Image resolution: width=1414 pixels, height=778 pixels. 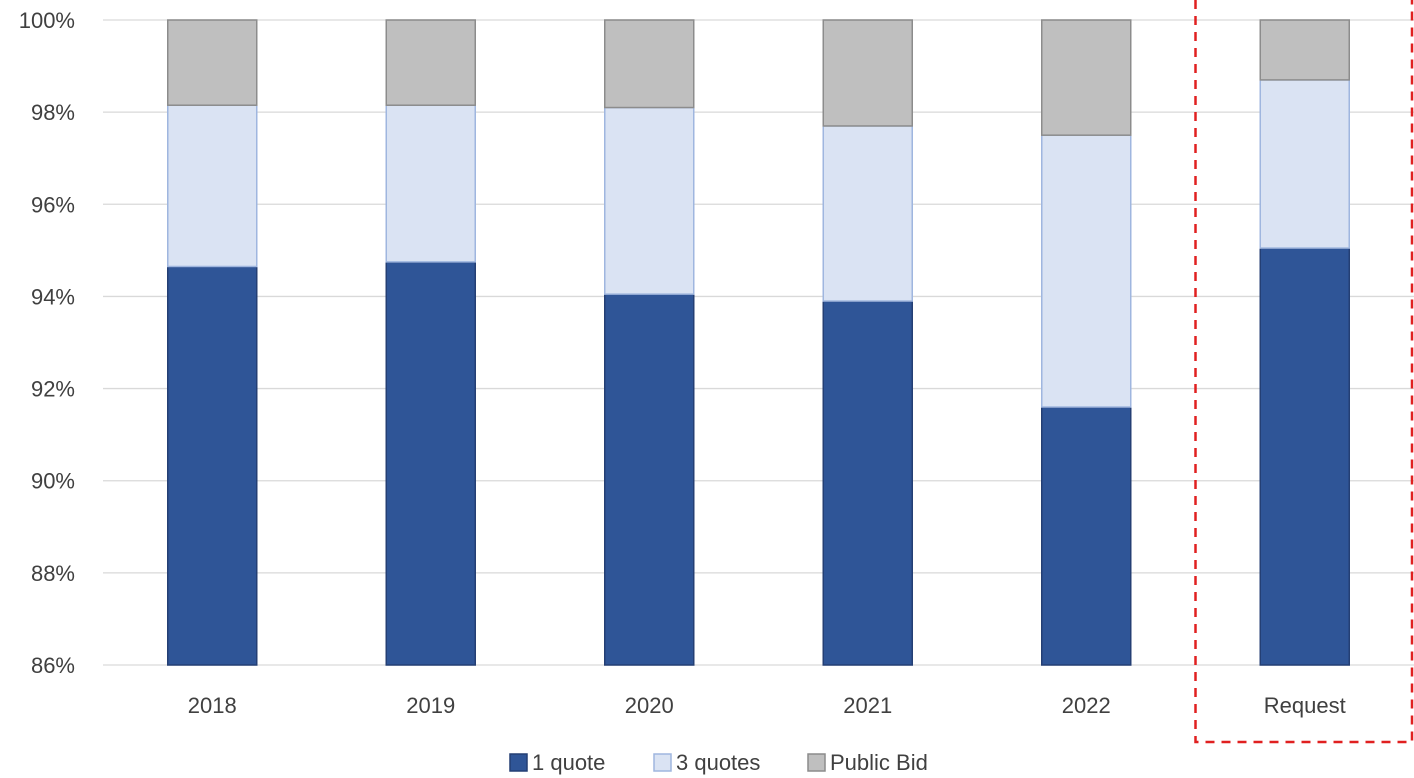 What do you see at coordinates (212, 62) in the screenshot?
I see `bar-public-bid-2018` at bounding box center [212, 62].